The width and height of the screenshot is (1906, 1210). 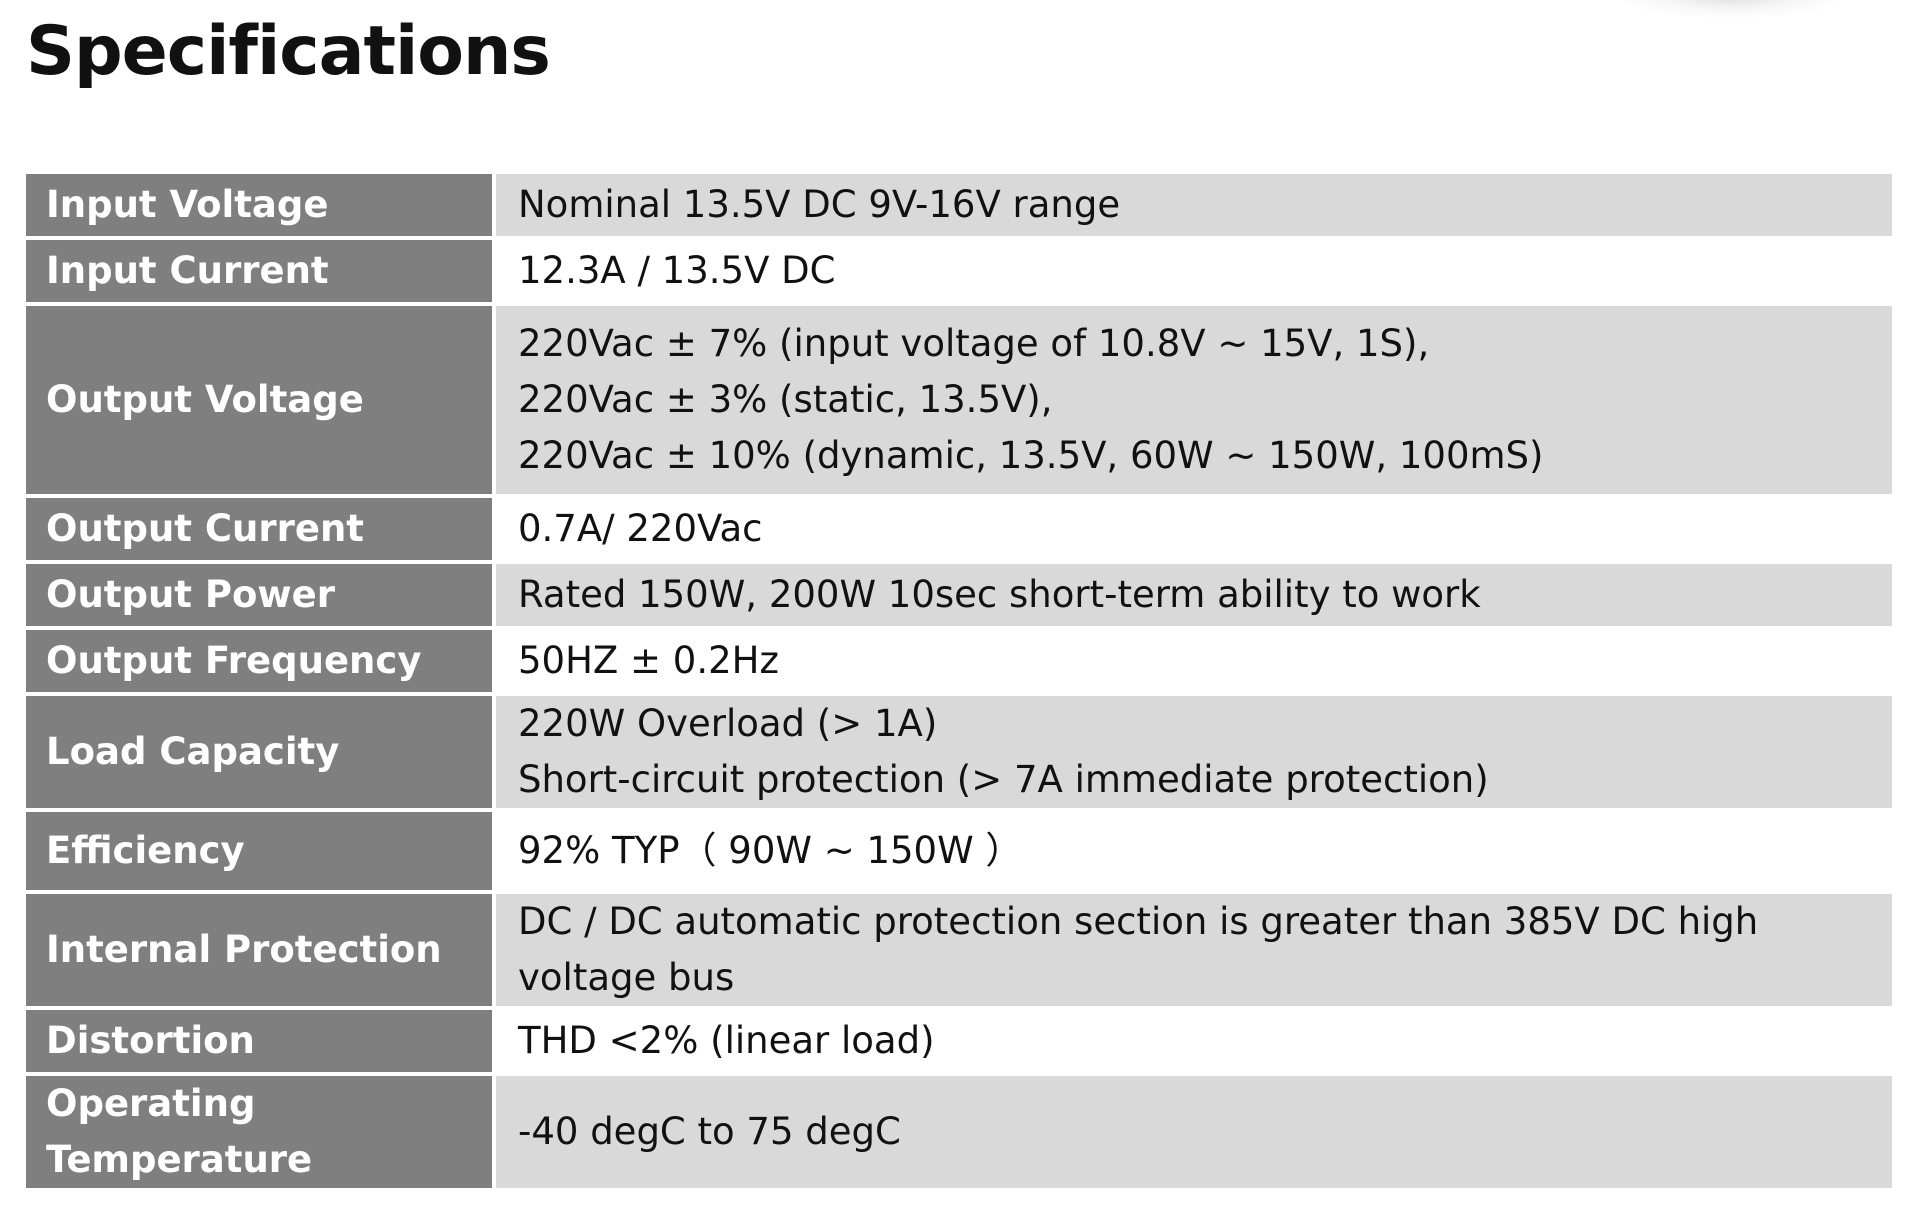 I want to click on spec-label: Output Power, so click(x=261, y=597).